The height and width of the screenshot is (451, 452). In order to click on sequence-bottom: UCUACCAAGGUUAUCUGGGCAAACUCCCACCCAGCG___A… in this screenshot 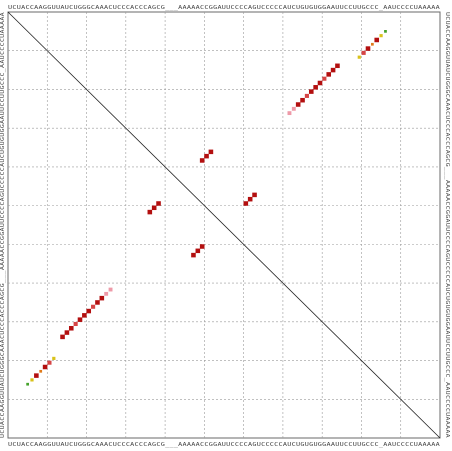, I will do `click(224, 445)`.